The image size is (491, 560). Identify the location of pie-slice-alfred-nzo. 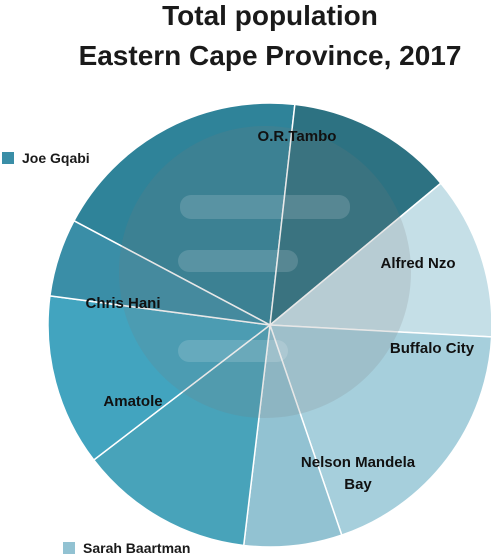
(355, 215).